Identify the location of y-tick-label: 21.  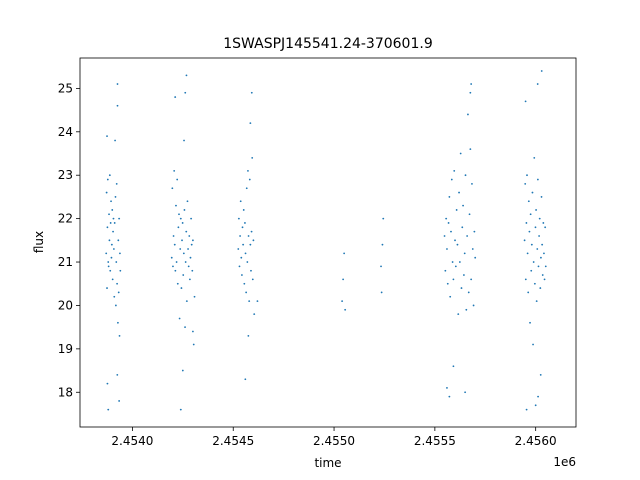
(65, 262).